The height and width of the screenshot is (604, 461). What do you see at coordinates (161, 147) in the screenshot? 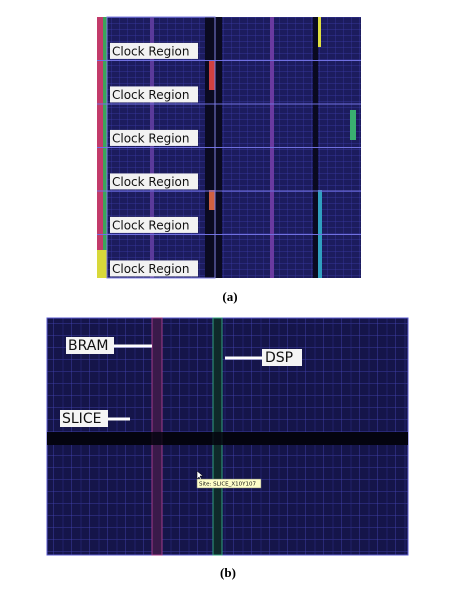
I see `region-outline` at bounding box center [161, 147].